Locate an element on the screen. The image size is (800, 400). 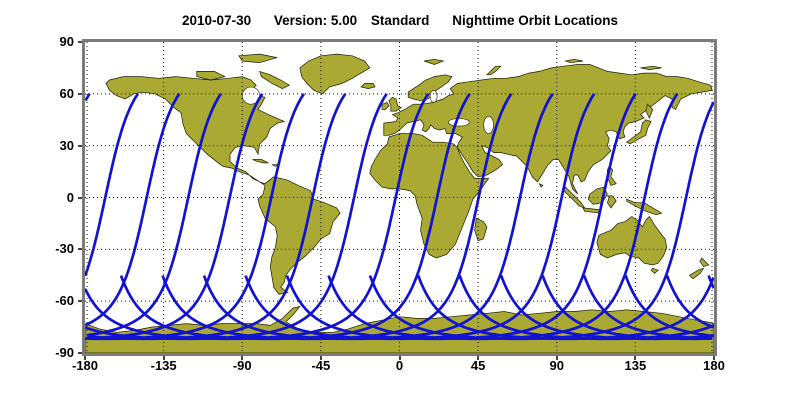
y-axis-tick-label: 60 is located at coordinates (66, 93).